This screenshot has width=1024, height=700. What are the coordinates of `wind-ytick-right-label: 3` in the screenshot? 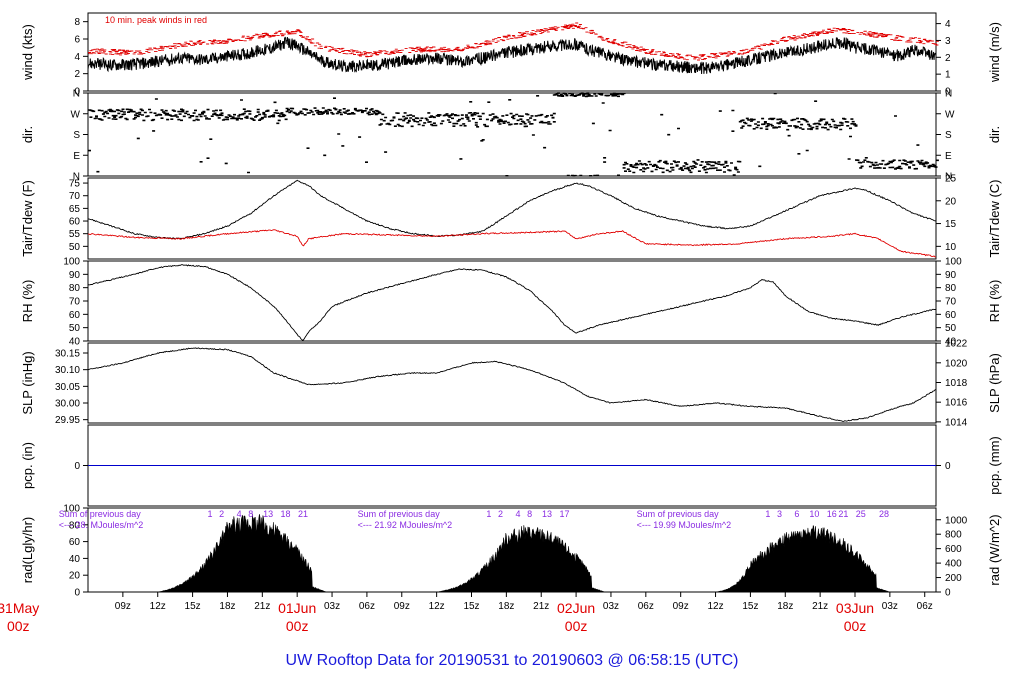 It's located at (948, 41).